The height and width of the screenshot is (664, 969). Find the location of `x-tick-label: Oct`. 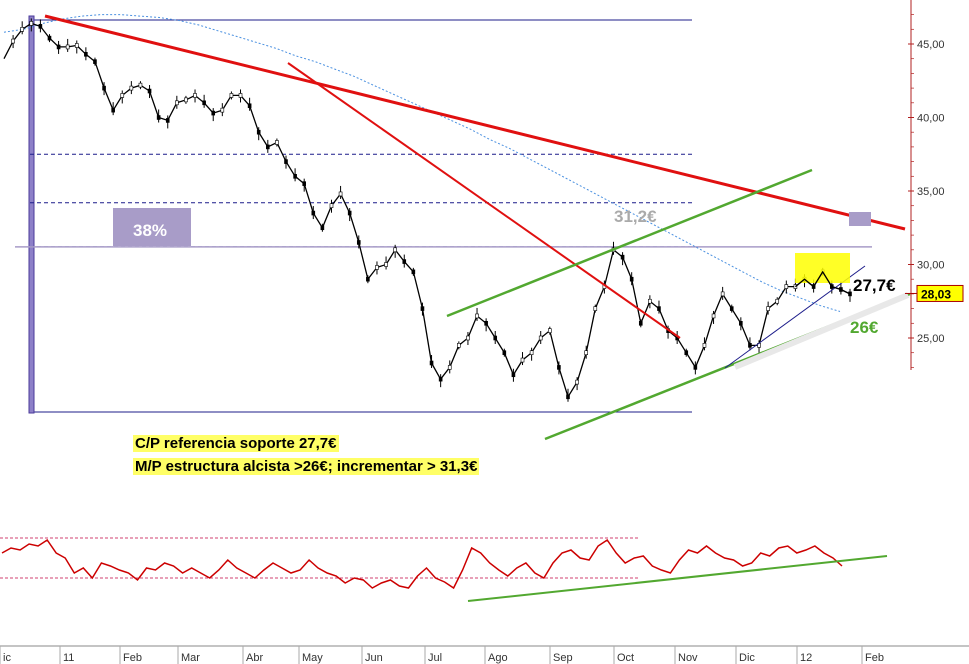

x-tick-label: Oct is located at coordinates (625, 658).